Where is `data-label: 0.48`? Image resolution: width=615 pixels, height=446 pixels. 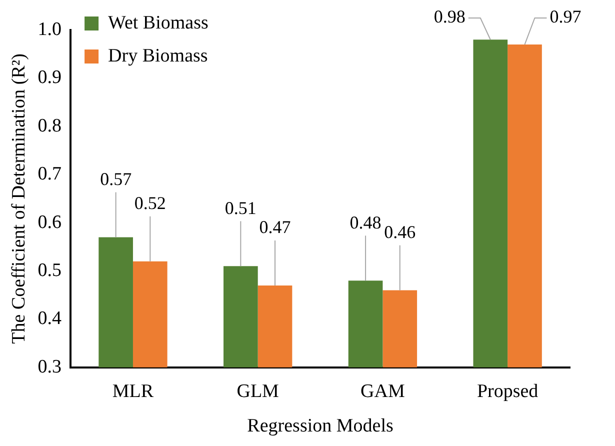 data-label: 0.48 is located at coordinates (366, 222).